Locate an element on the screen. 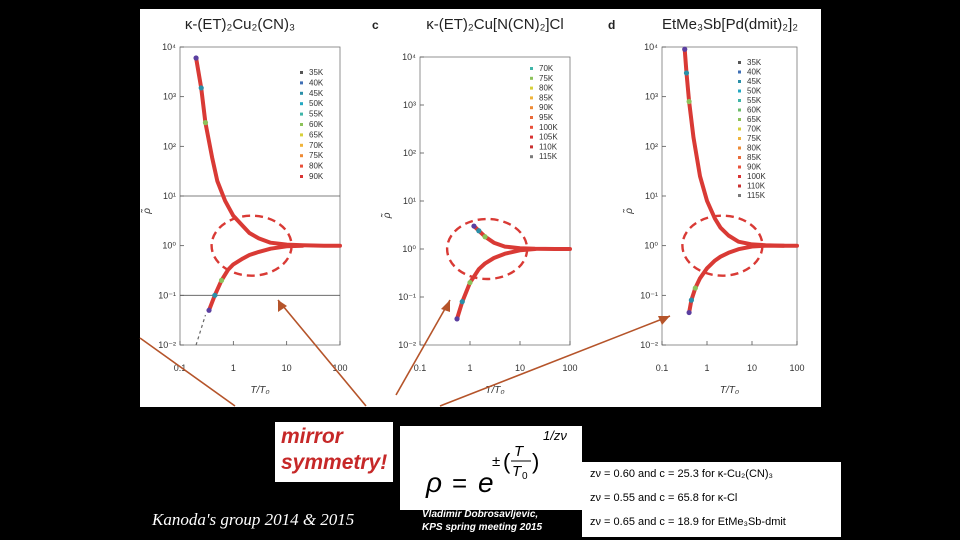  xtick-label-0-0: 0.1 is located at coordinates (180, 368).